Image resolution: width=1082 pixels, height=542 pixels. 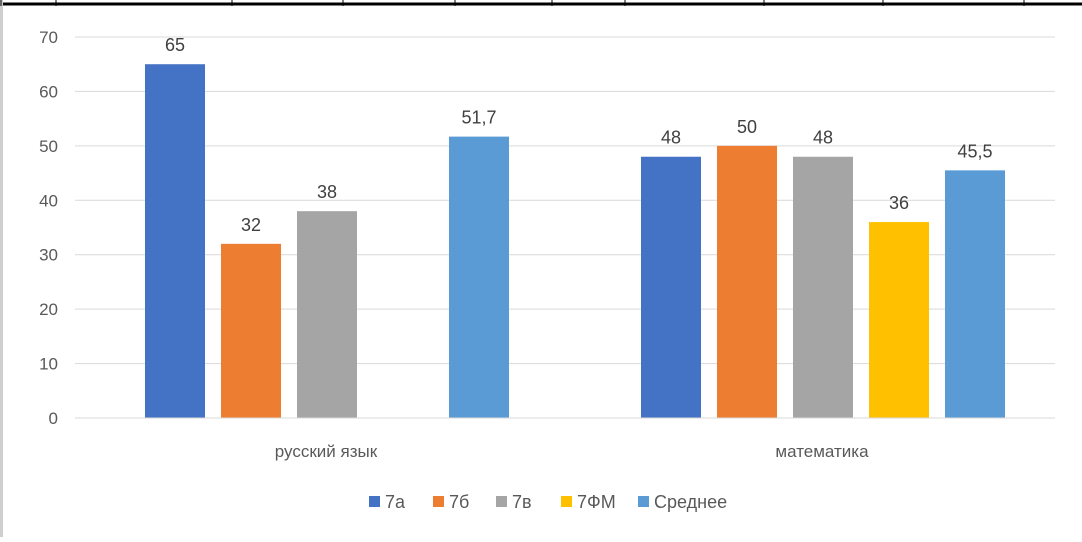 What do you see at coordinates (326, 451) in the screenshot?
I see `category-label: русский язык` at bounding box center [326, 451].